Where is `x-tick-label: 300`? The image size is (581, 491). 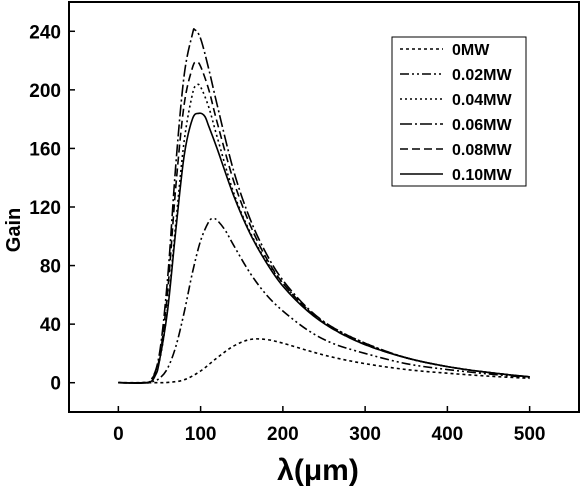 x-tick-label: 300 is located at coordinates (365, 434).